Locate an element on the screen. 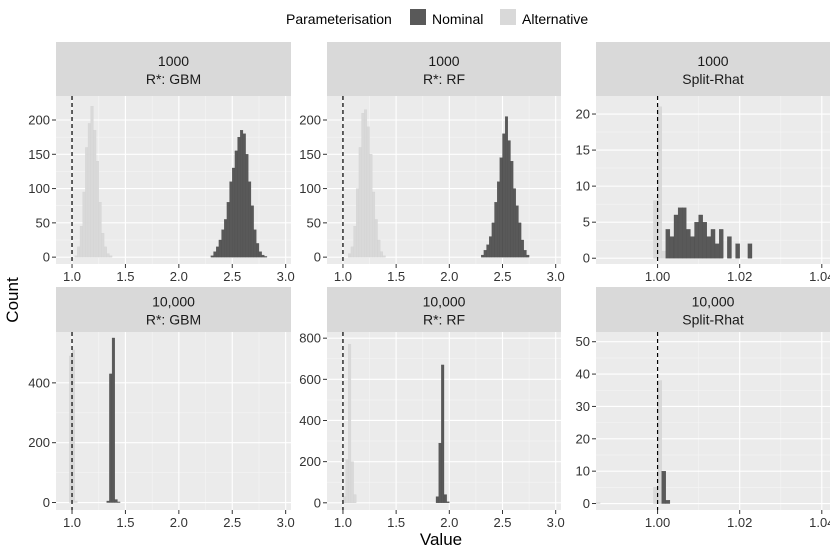 The height and width of the screenshot is (559, 830). facet-panel-1: 1000 R*: GBM 1.0 1.5 2.0 2.5 3.0 0 50 100 150 200 is located at coordinates (161, 163).